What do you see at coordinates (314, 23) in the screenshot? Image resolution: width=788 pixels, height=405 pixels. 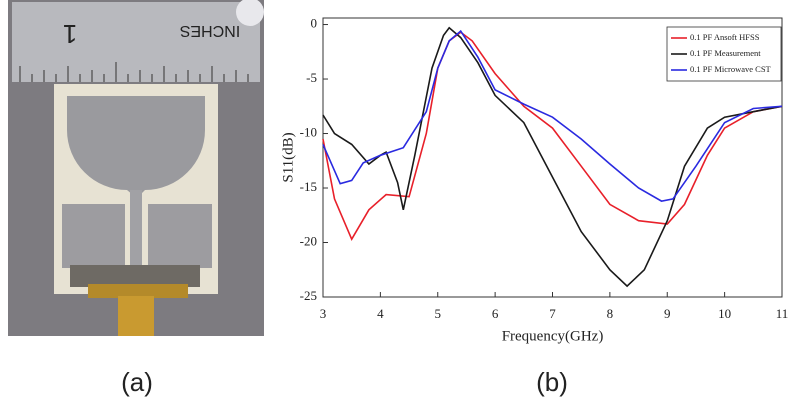 I see `y-tick-label: 0` at bounding box center [314, 23].